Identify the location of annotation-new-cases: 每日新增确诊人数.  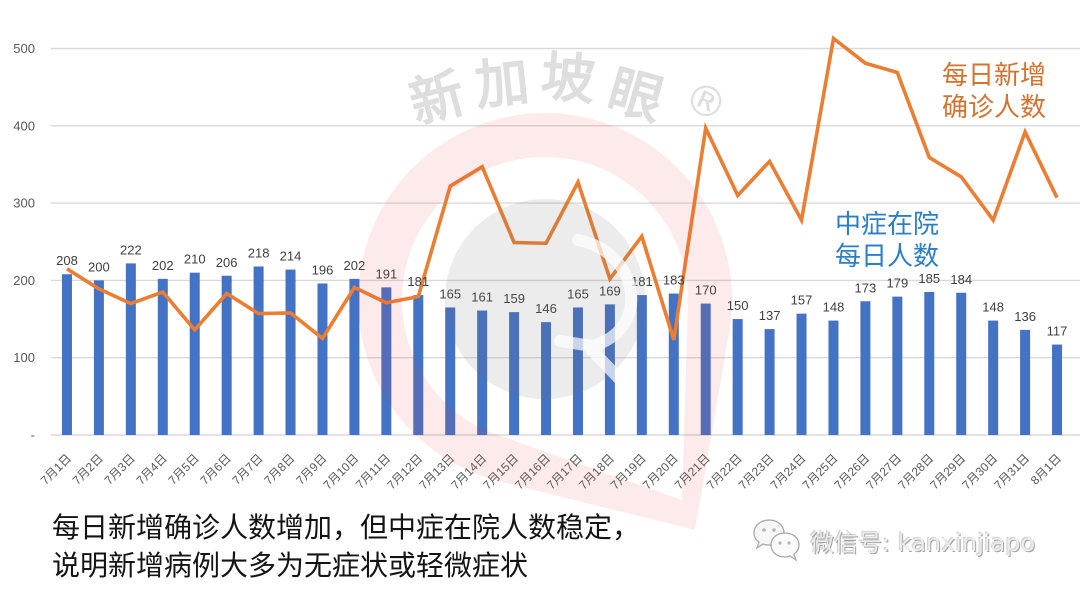
(994, 92).